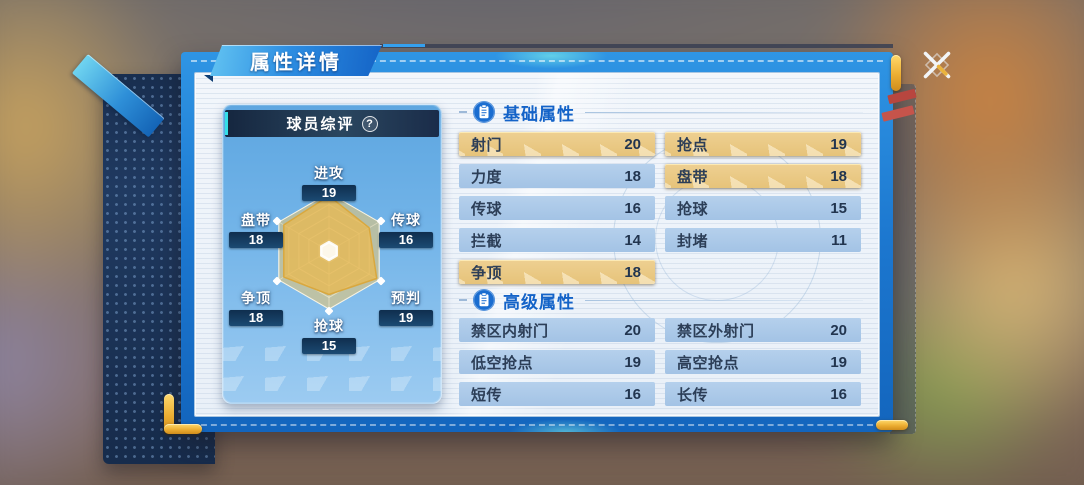 This screenshot has height=485, width=1084. What do you see at coordinates (557, 176) in the screenshot?
I see `attribute-row: 力度 18` at bounding box center [557, 176].